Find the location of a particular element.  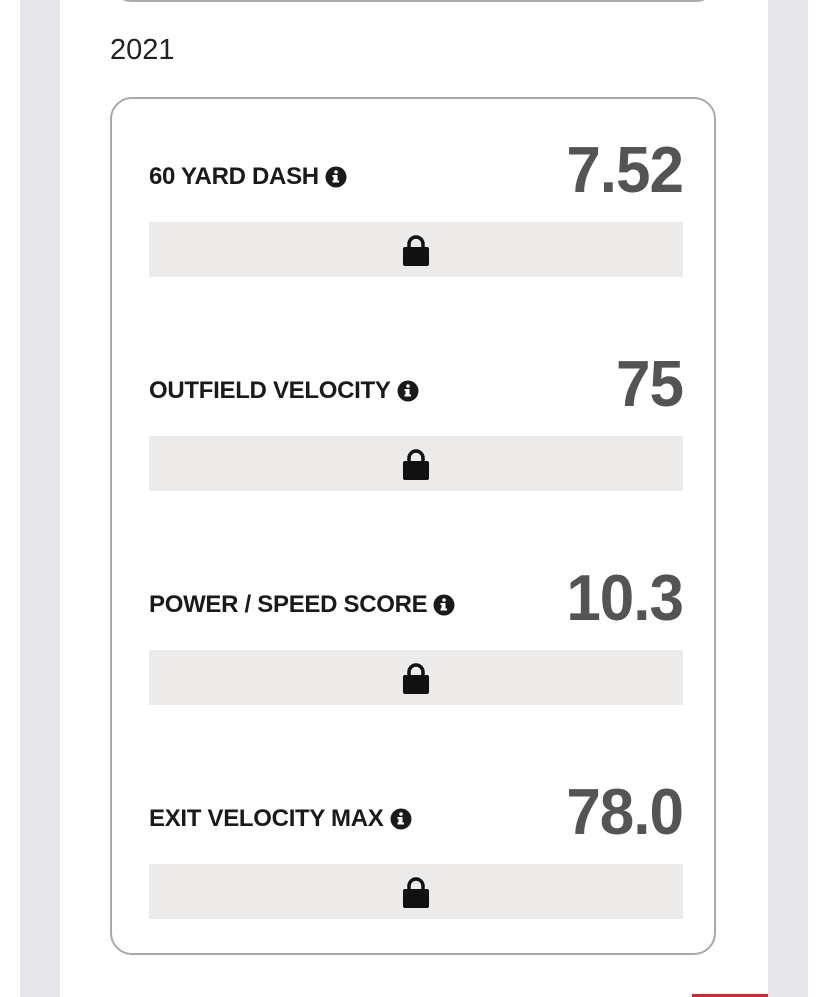

metric-value: 75 is located at coordinates (650, 384).